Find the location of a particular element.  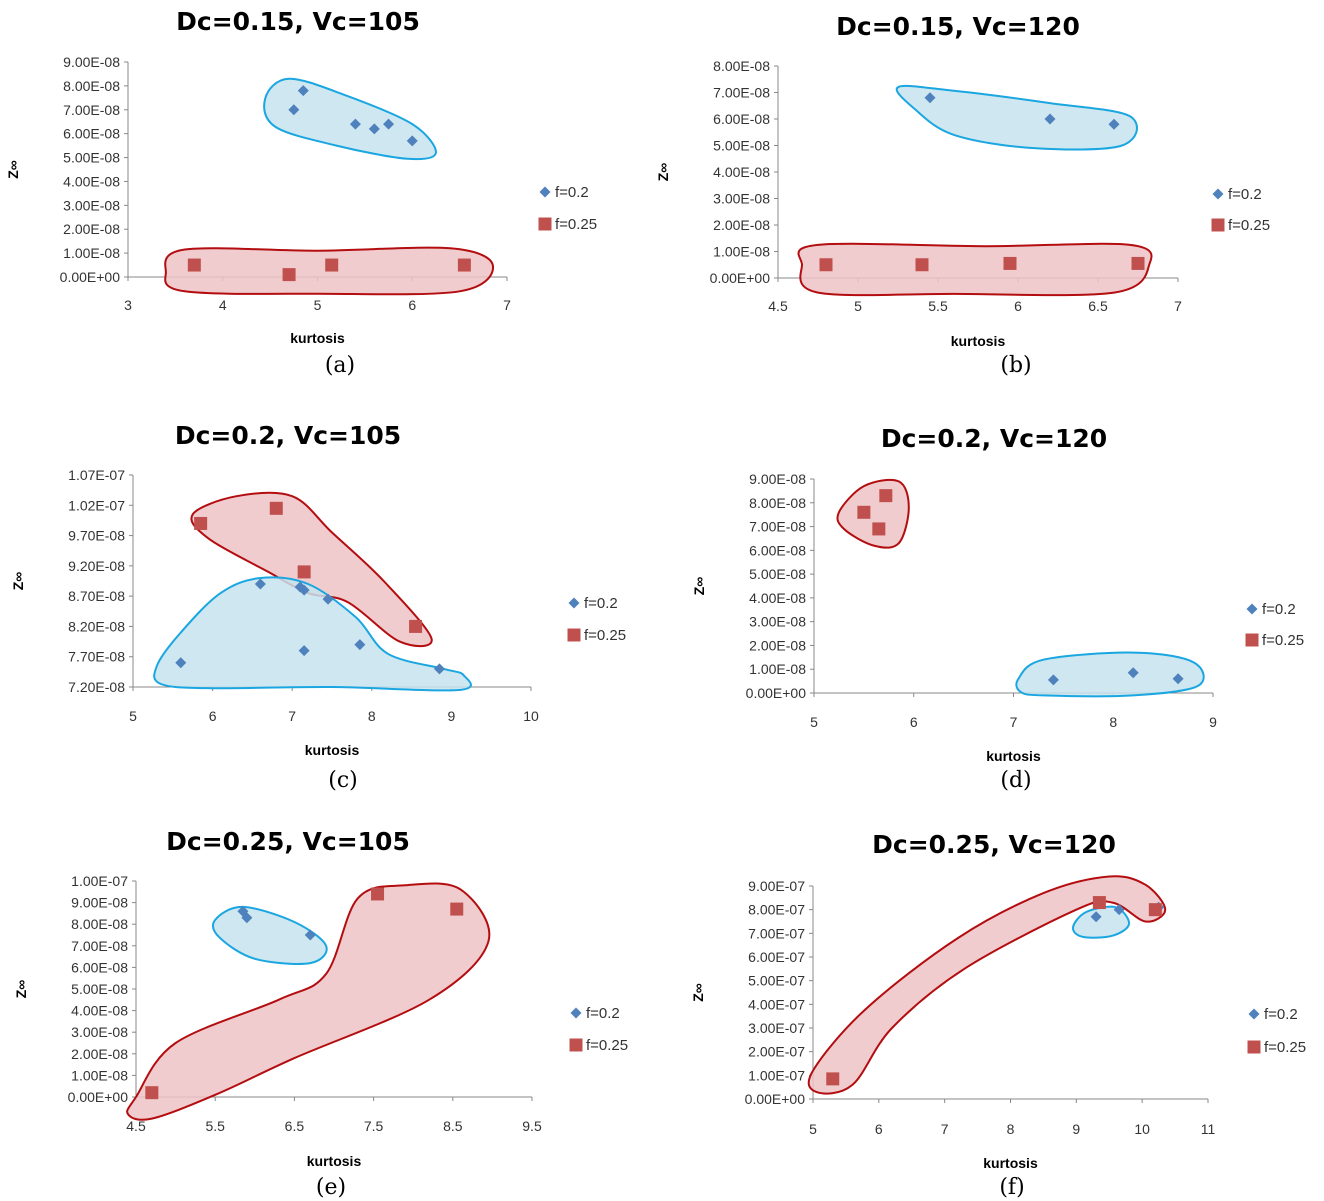

chart-title: Dc=0.15, Vc=120 is located at coordinates (958, 26).